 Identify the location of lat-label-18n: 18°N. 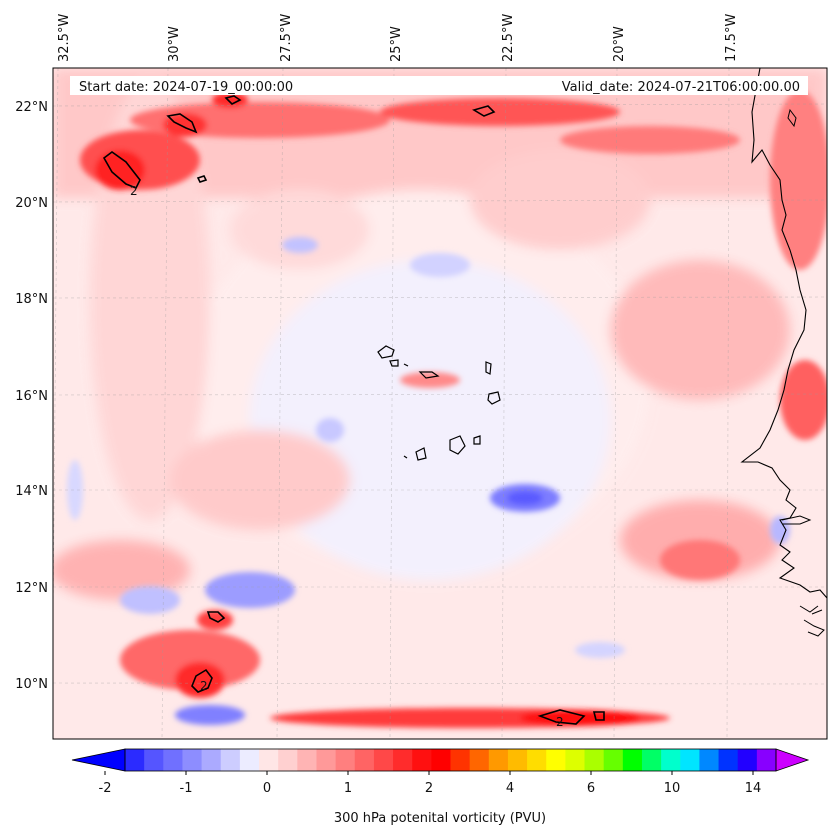
(31, 299).